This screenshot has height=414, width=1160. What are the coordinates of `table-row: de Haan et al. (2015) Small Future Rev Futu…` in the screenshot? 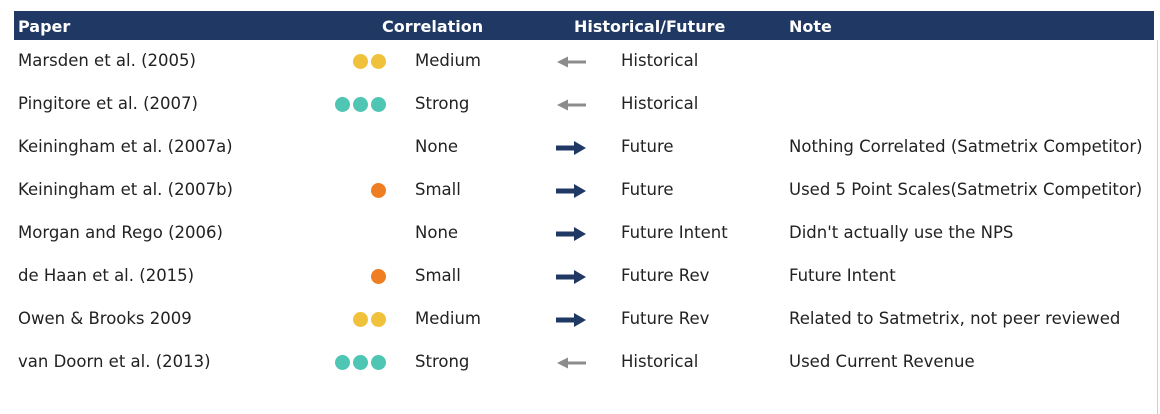 It's located at (584, 276).